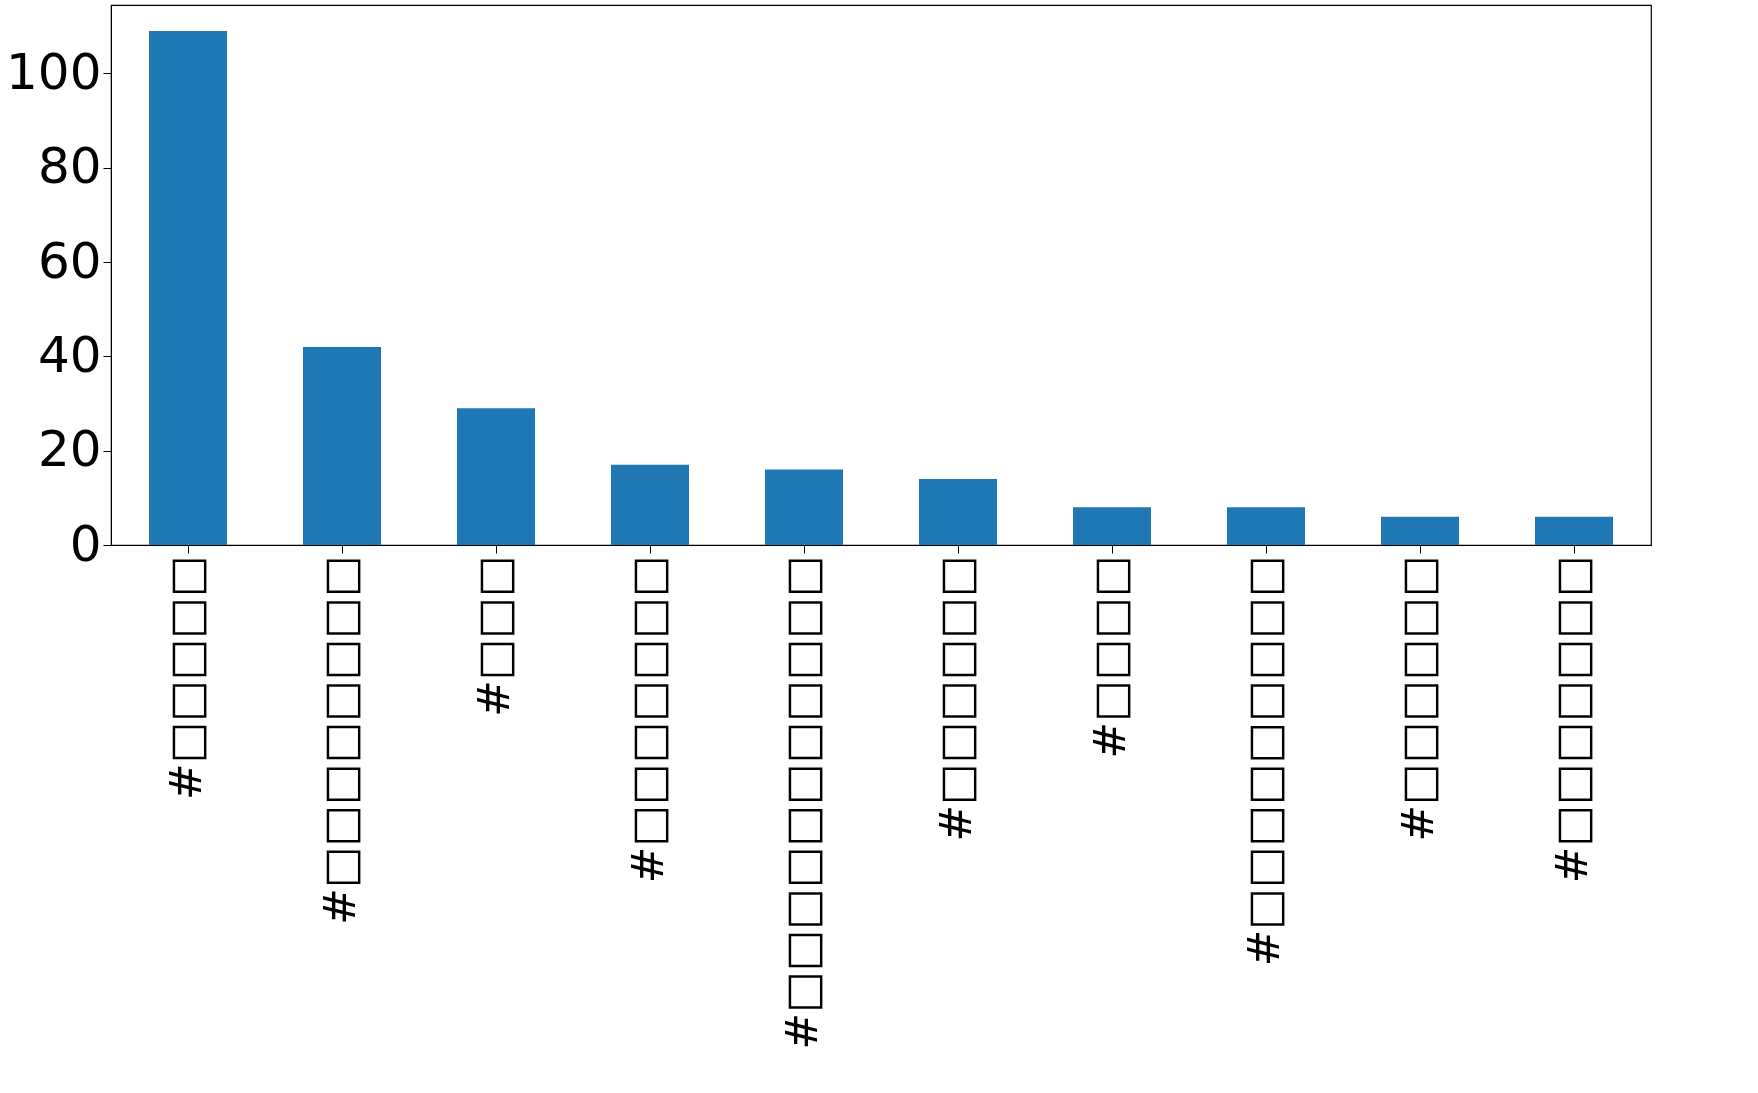 Image resolution: width=1758 pixels, height=1093 pixels. Describe the element at coordinates (85, 543) in the screenshot. I see `y-tick-label: 0` at that location.